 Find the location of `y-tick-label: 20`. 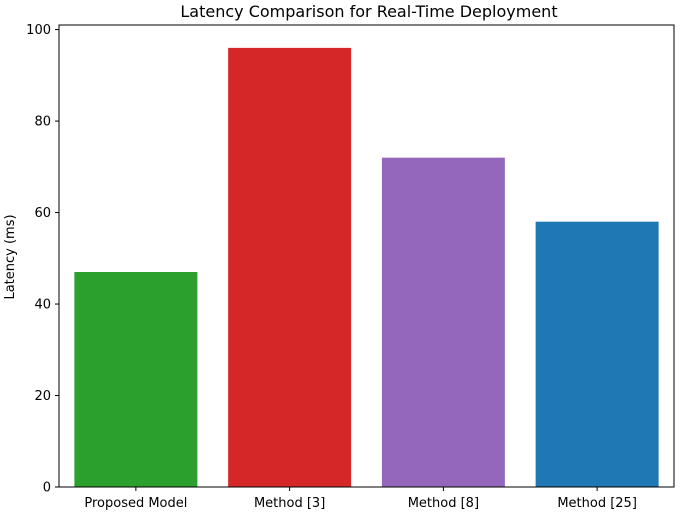

y-tick-label: 20 is located at coordinates (42, 396).